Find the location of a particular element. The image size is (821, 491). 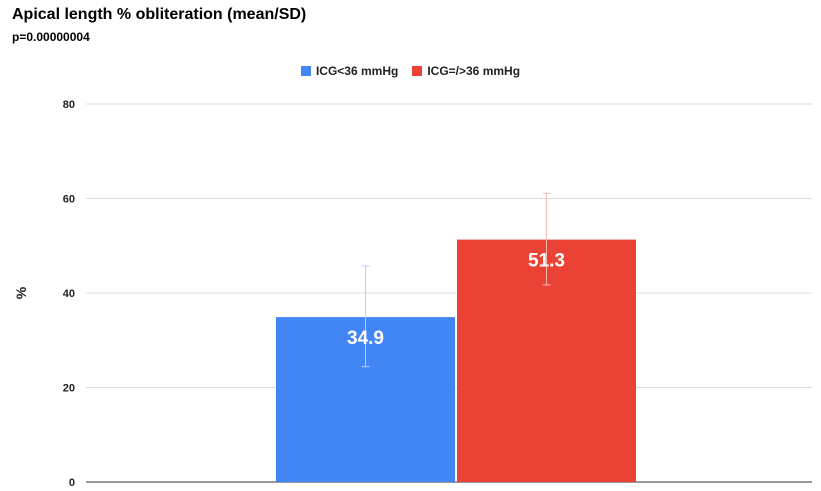

y-axis-label: % is located at coordinates (21, 292).